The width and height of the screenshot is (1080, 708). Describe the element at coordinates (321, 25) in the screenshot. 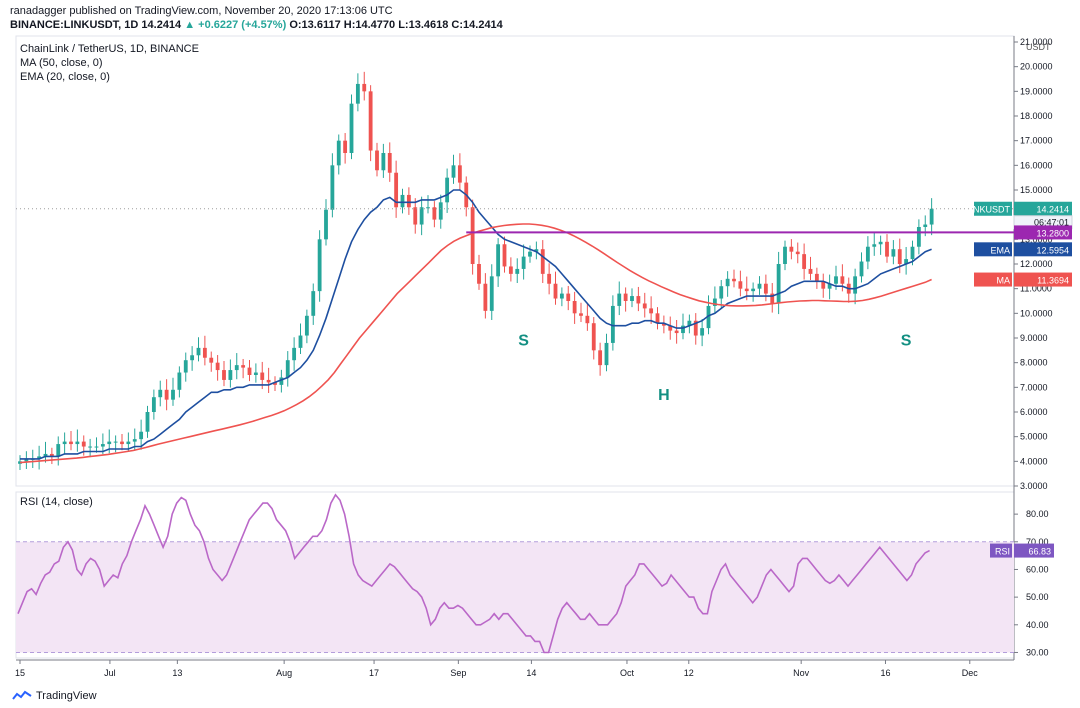

I see `open-value: 13.6117` at that location.